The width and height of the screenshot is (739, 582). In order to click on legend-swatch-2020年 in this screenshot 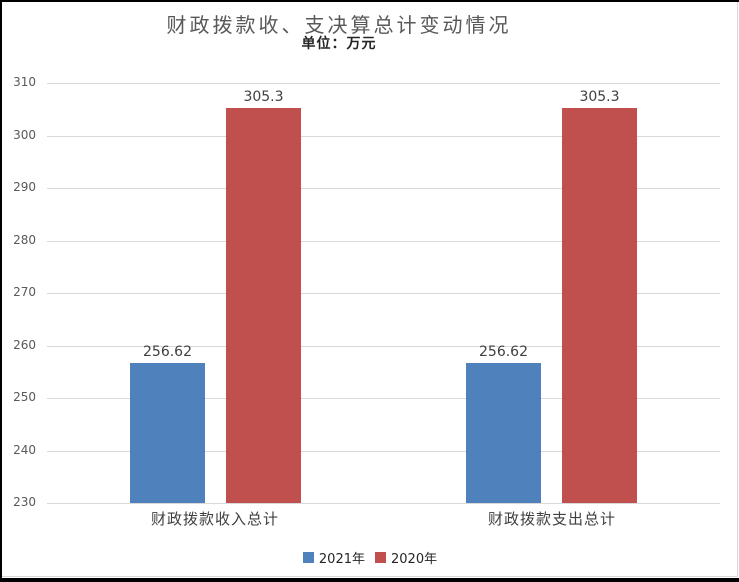, I will do `click(380, 557)`.